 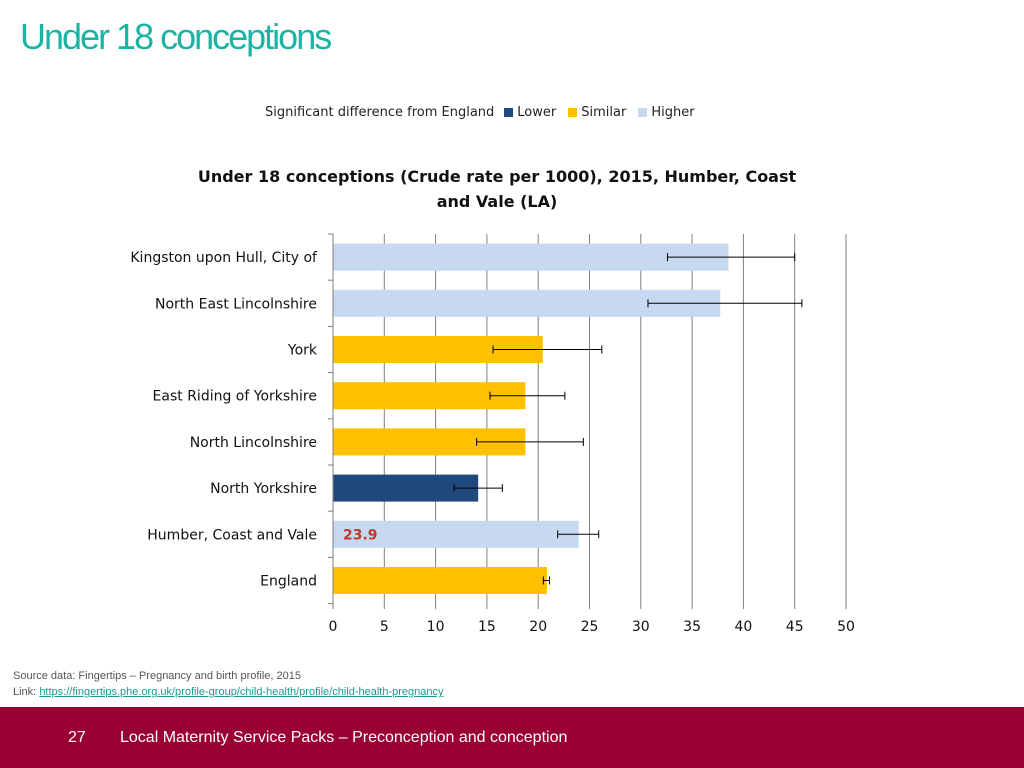 What do you see at coordinates (253, 443) in the screenshot?
I see `category-label: North Lincolnshire` at bounding box center [253, 443].